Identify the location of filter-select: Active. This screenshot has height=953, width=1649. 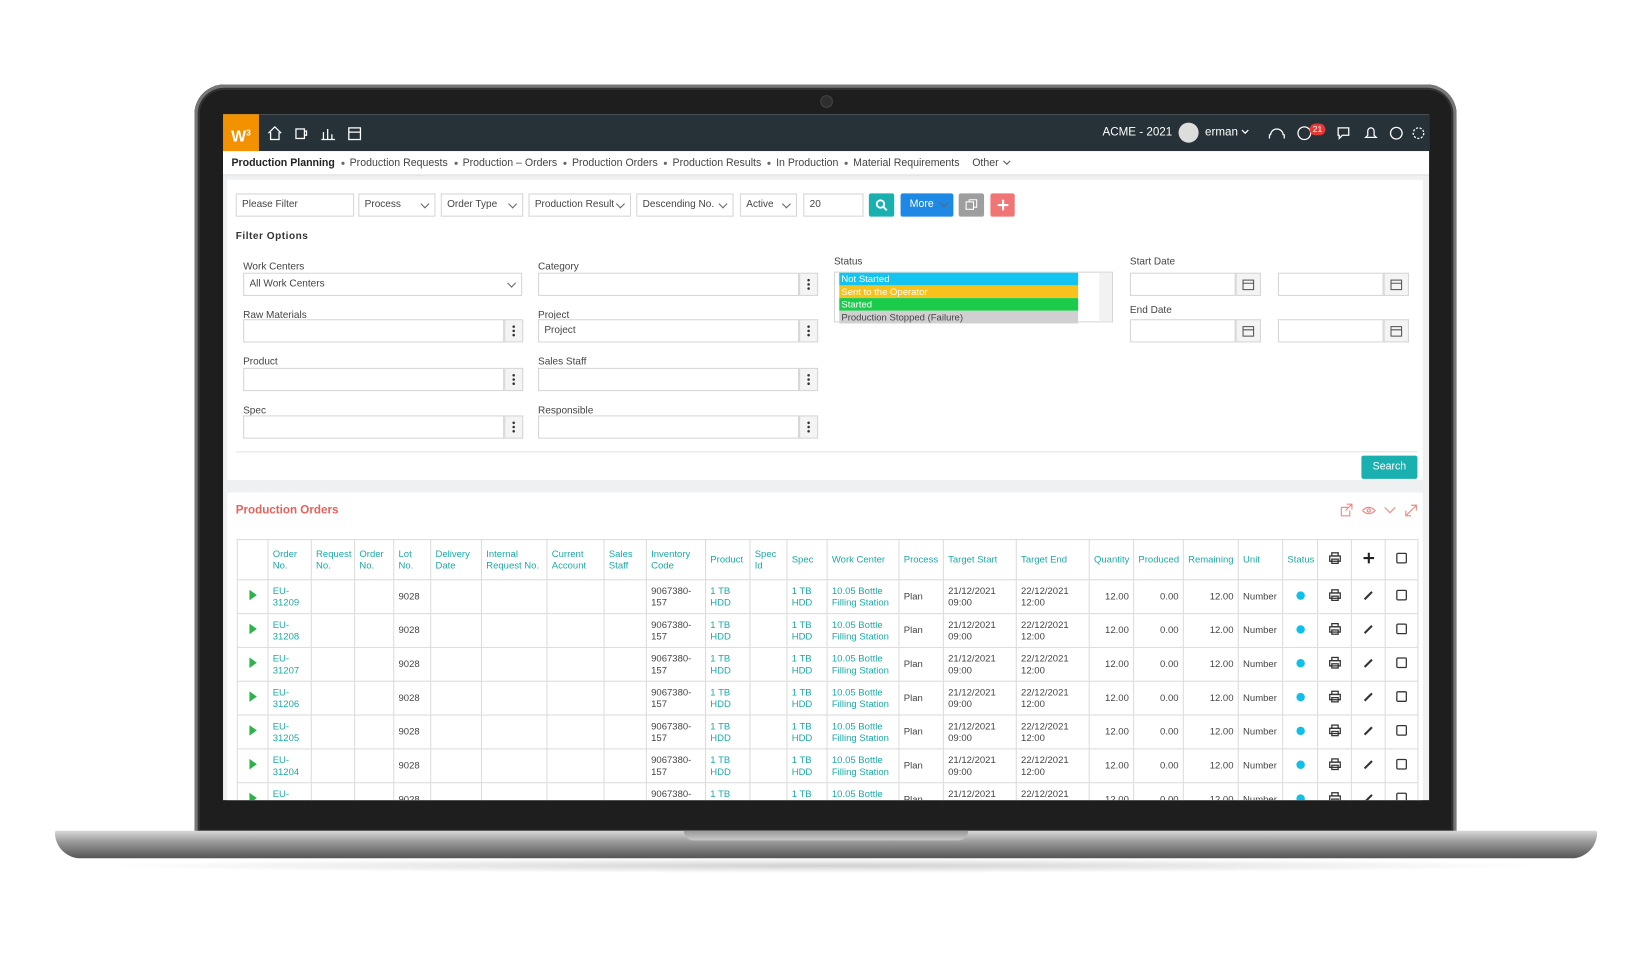
(768, 205).